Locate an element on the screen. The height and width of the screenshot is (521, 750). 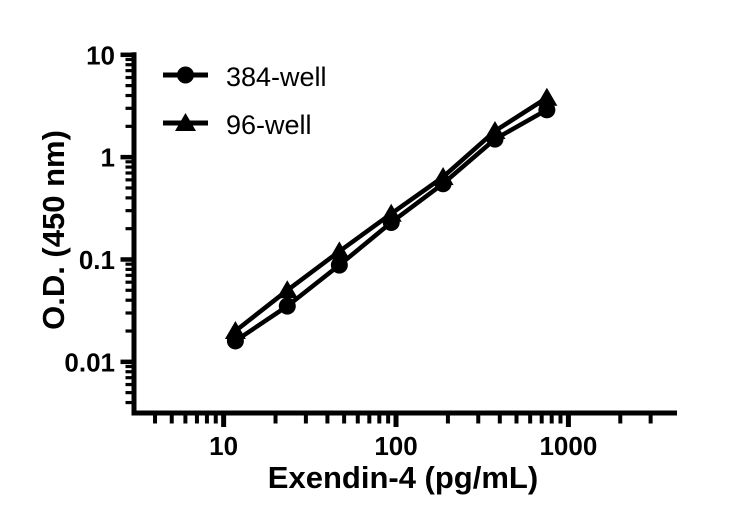
y-tick-label: 1 is located at coordinates (108, 158).